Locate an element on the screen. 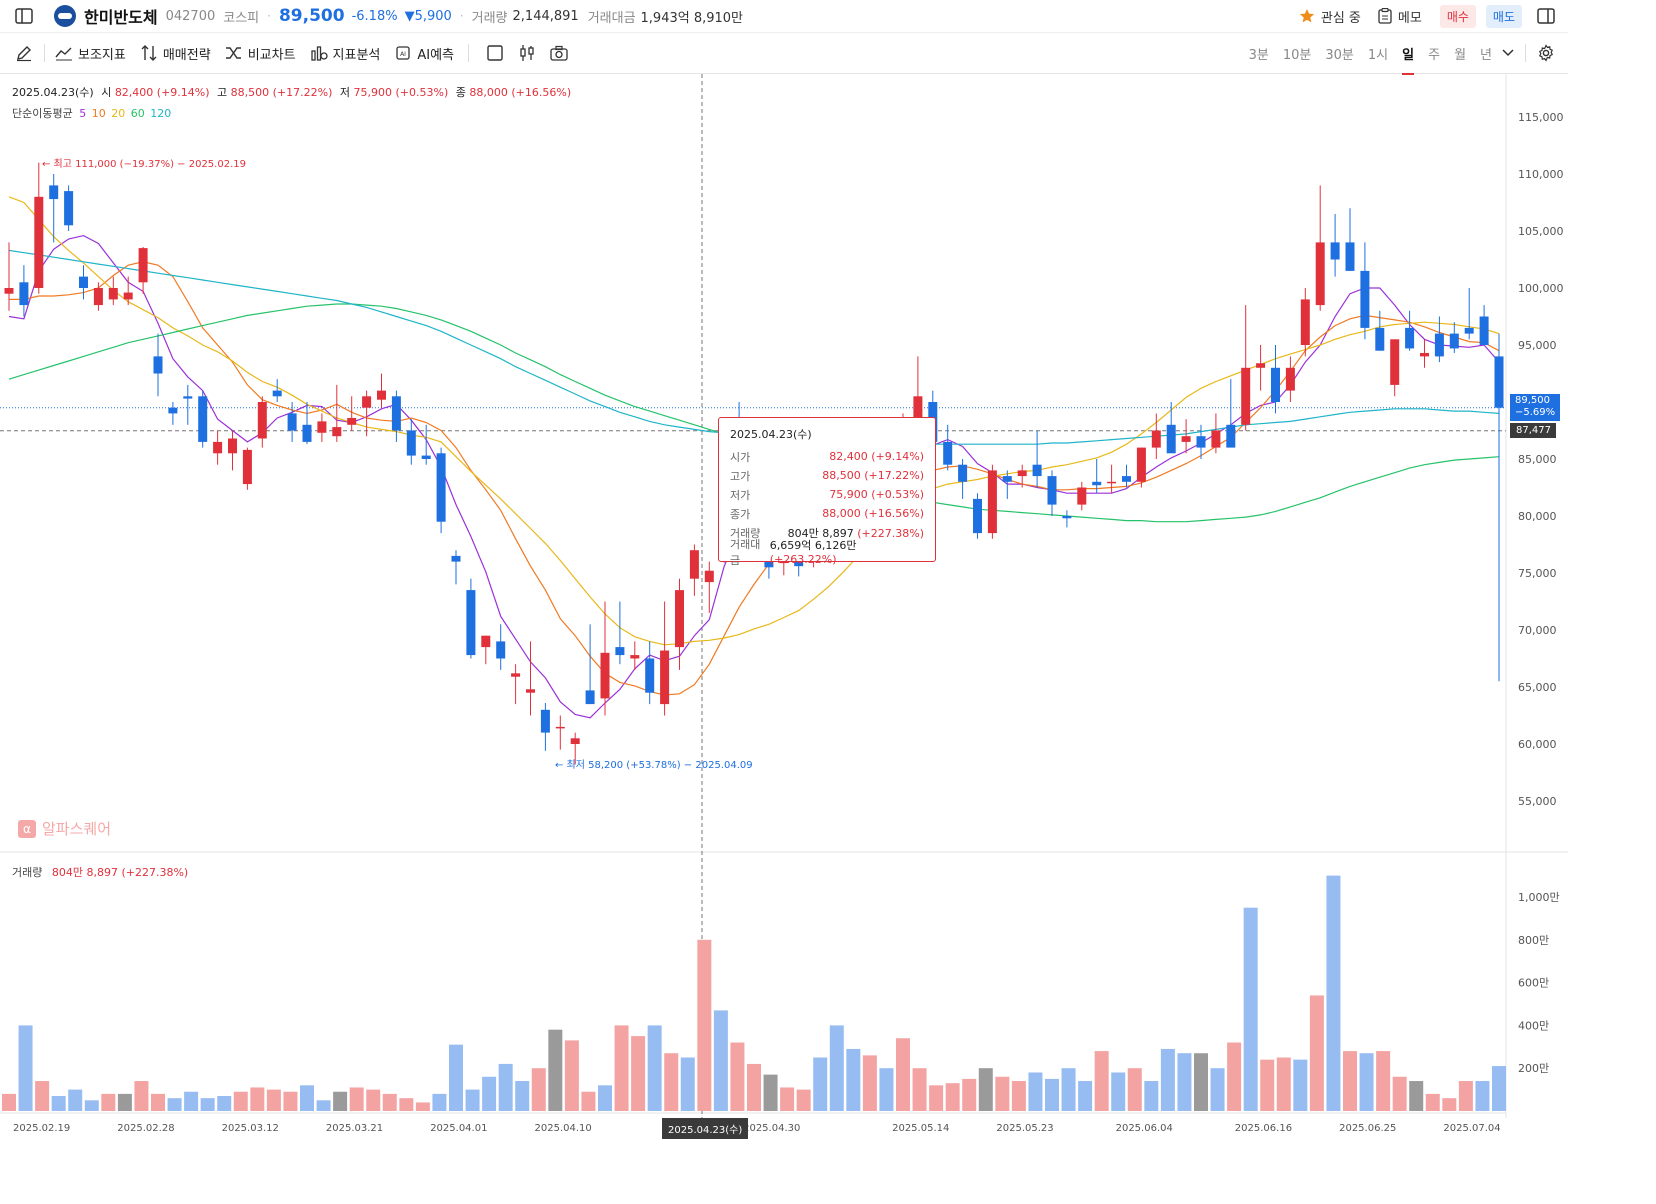 The image size is (1656, 1204). ohlc-high: 88,500 (+17.22%) is located at coordinates (281, 92).